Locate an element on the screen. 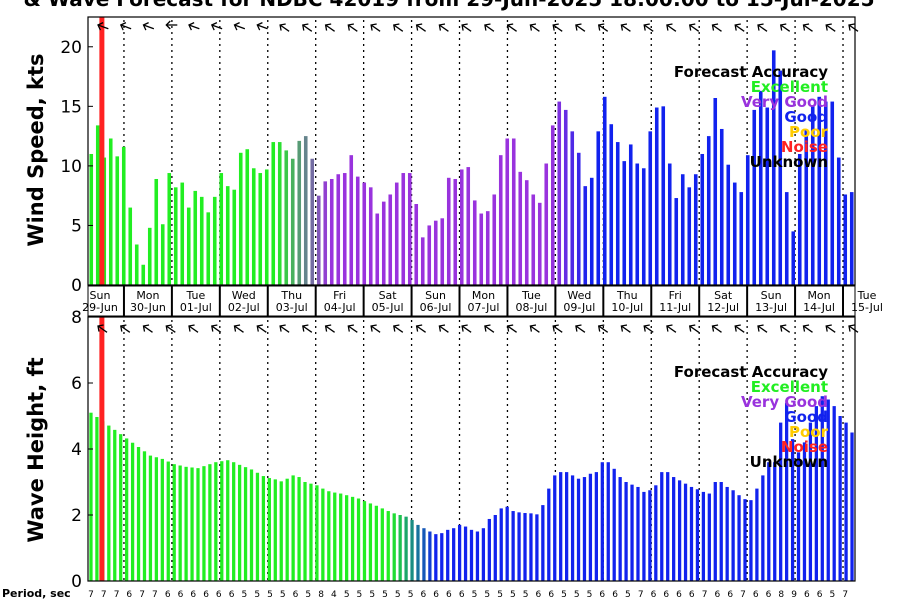  legend-excellent: Excellent is located at coordinates (789, 87).